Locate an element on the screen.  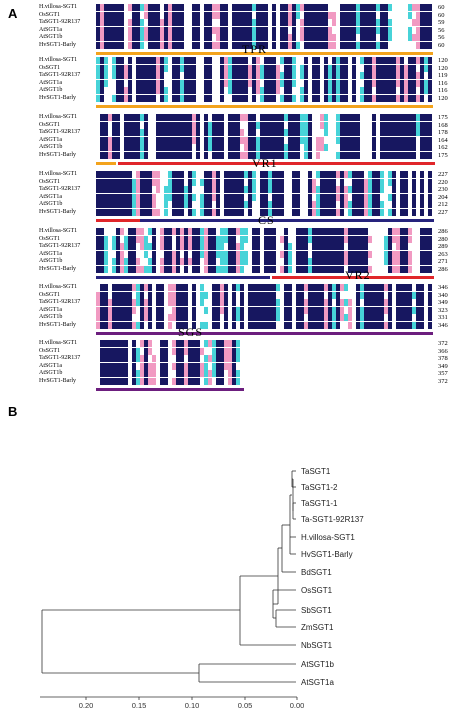
alignment-row: AtSGT1a 56 is located at coordinates (237, 30).